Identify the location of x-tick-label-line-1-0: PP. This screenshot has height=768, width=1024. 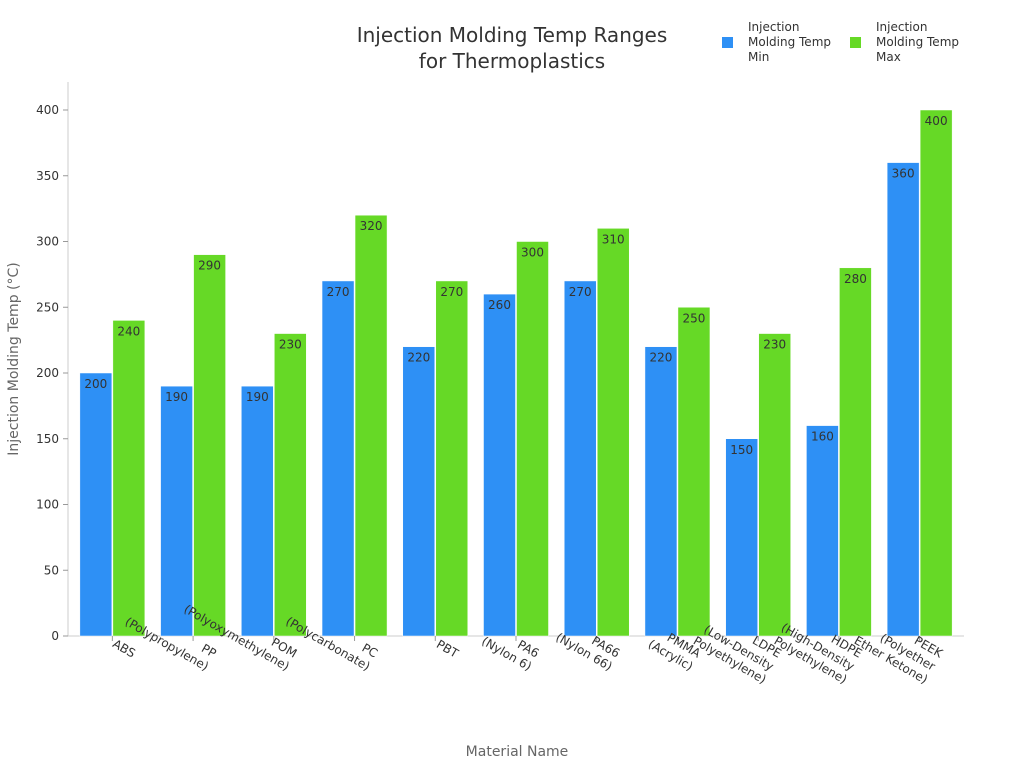
(209, 650).